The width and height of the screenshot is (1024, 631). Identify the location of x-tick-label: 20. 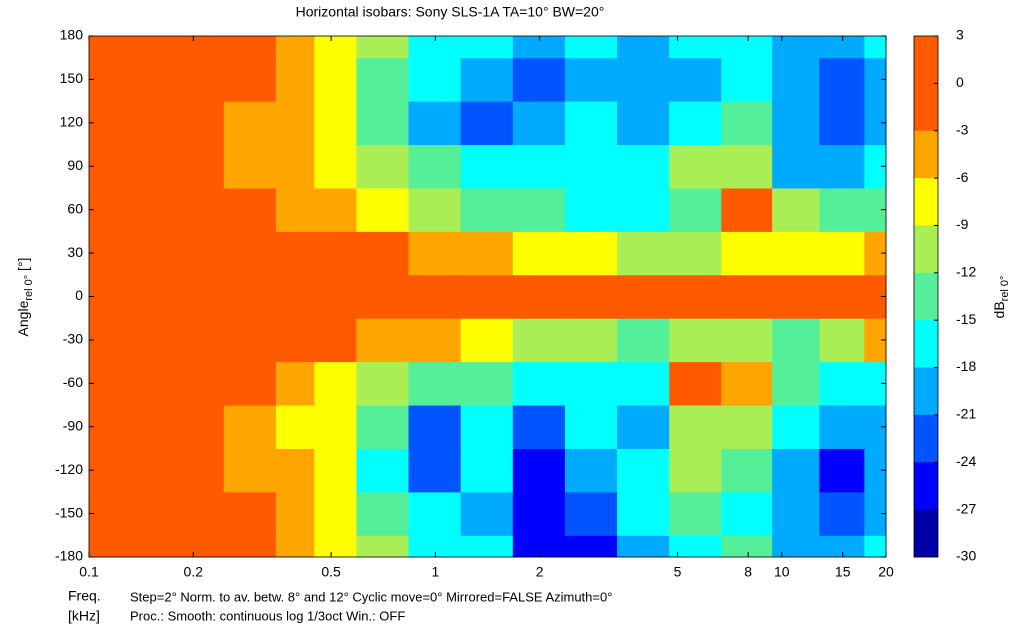
(886, 572).